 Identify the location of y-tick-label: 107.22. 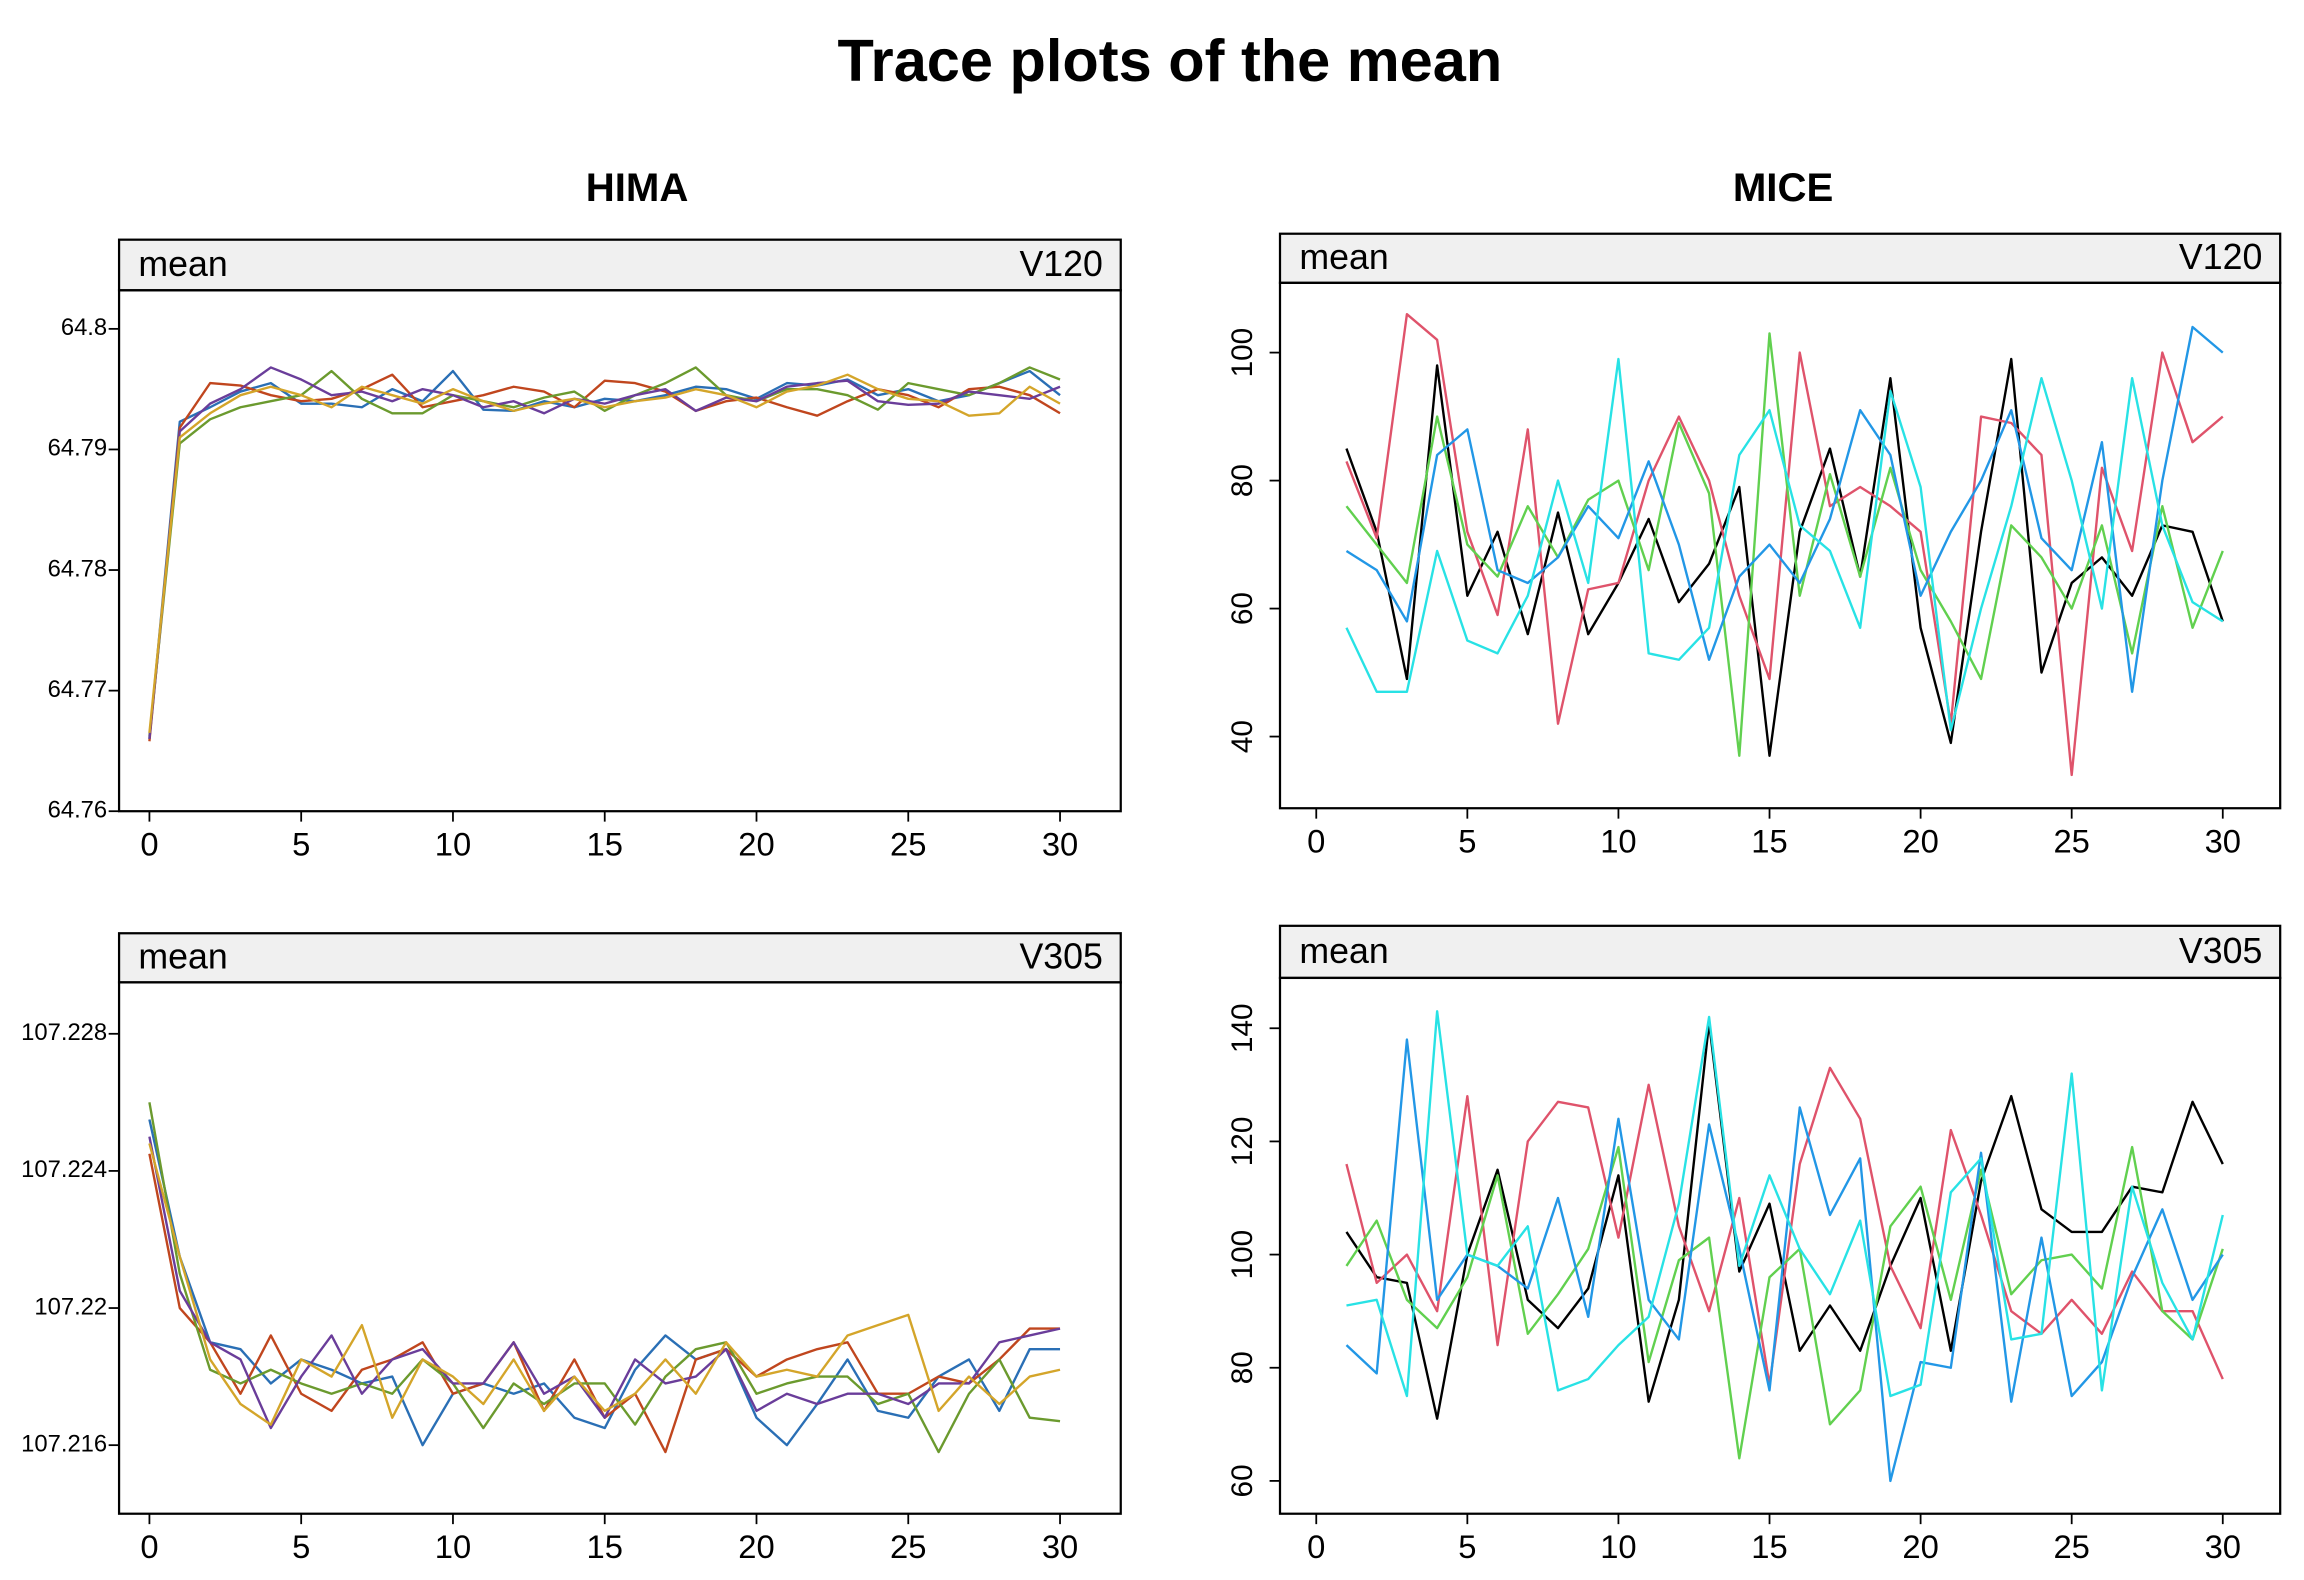
(70, 1306).